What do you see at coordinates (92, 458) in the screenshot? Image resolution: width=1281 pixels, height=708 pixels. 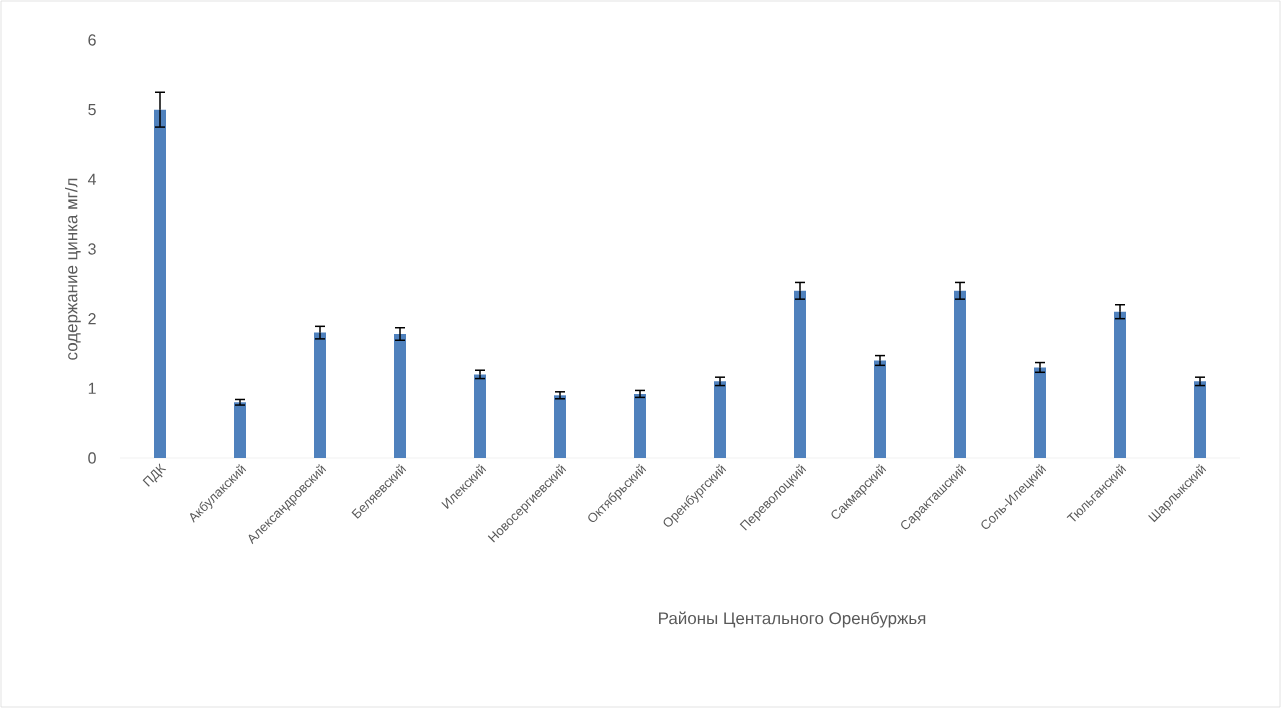 I see `y-tick-label: 0` at bounding box center [92, 458].